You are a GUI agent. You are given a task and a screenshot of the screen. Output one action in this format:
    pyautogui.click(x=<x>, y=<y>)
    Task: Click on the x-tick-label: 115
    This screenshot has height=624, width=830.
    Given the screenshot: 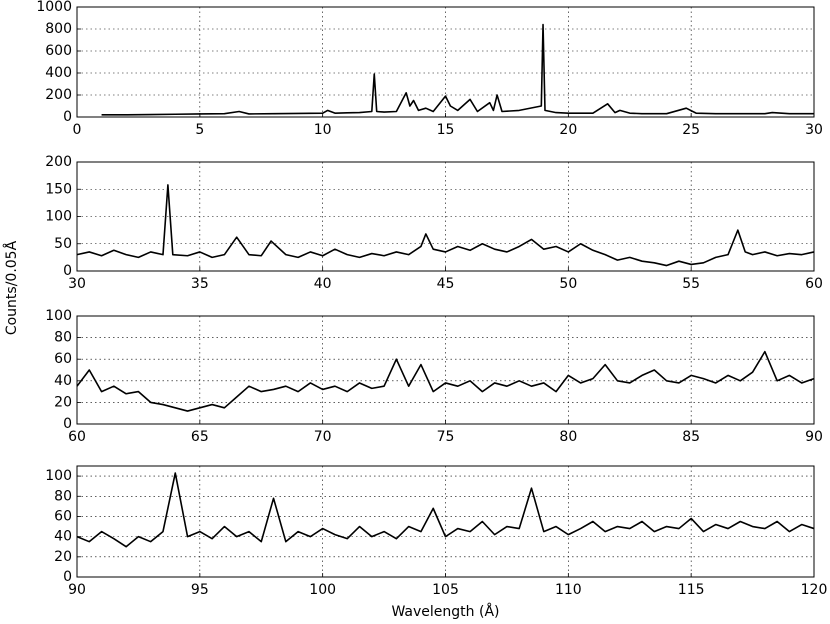 What is the action you would take?
    pyautogui.click(x=691, y=590)
    